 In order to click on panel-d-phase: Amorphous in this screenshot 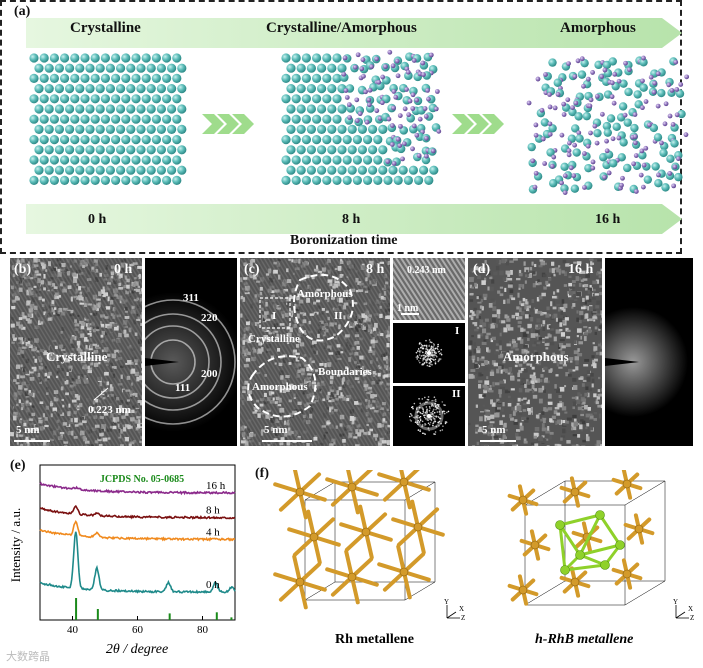, I will do `click(536, 356)`.